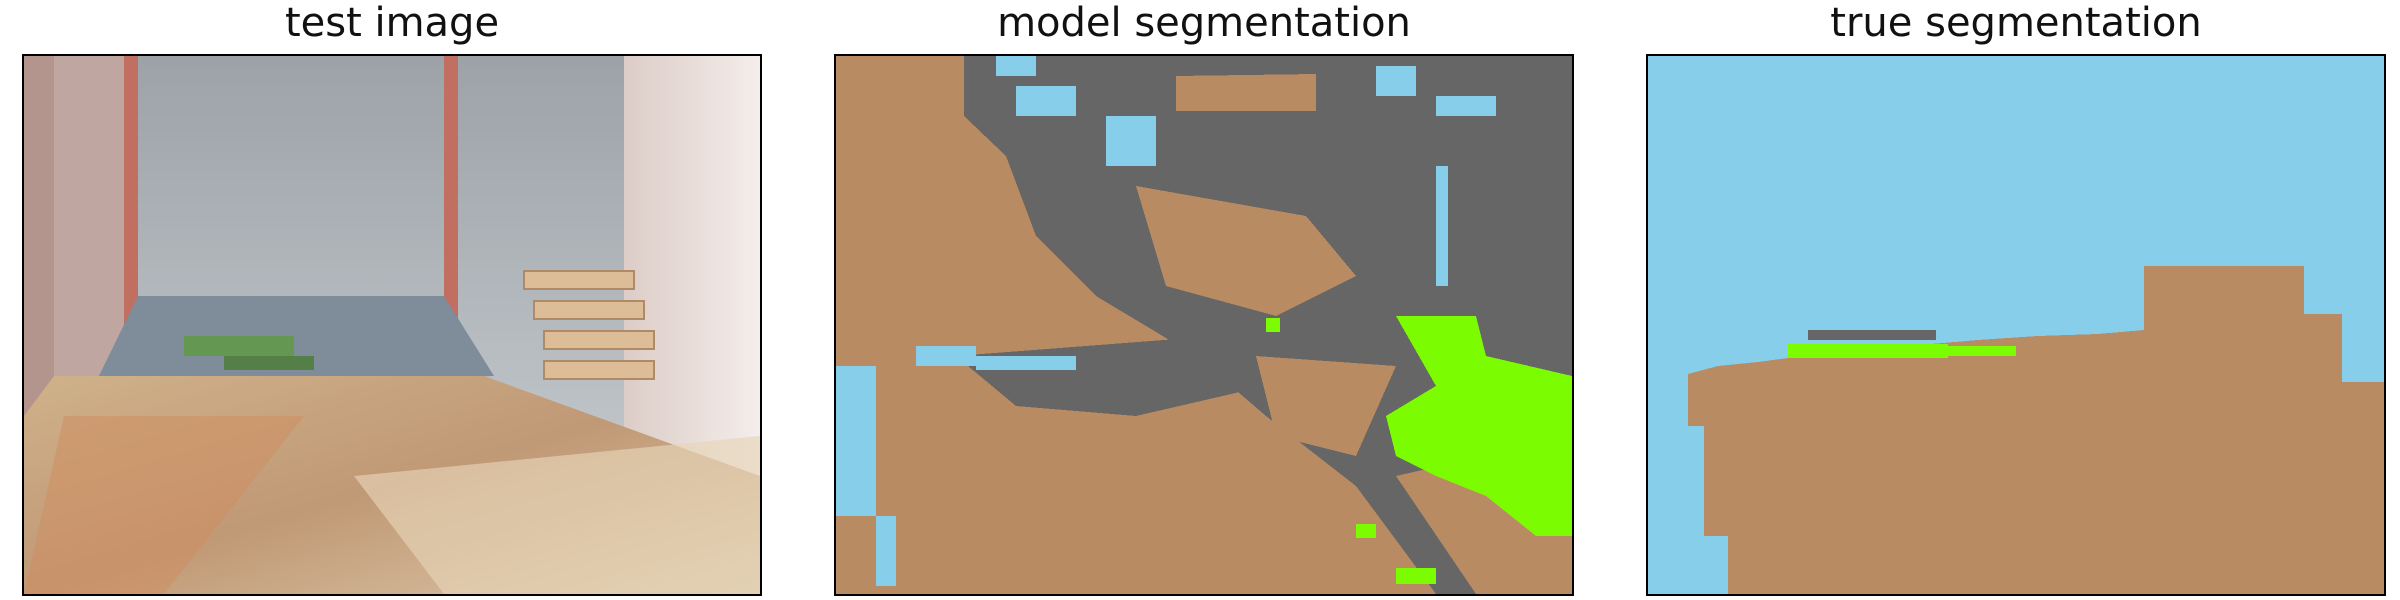 The image size is (2400, 600). What do you see at coordinates (2016, 23) in the screenshot?
I see `panel-title-true-segmentation: true segmentation` at bounding box center [2016, 23].